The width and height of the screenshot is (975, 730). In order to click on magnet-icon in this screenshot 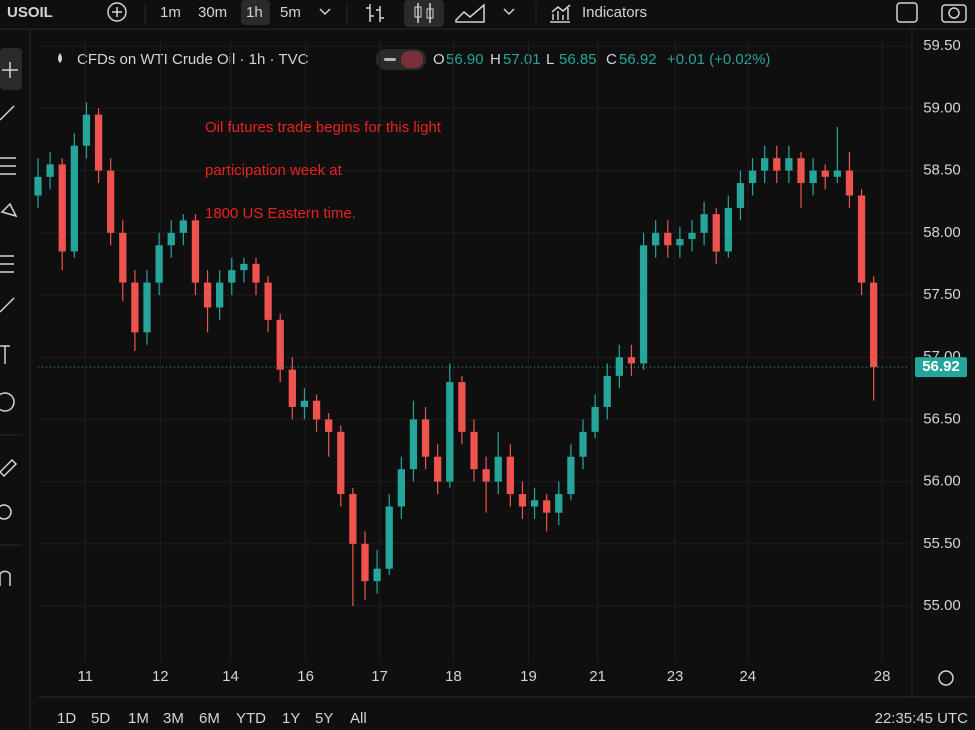, I will do `click(5, 578)`.